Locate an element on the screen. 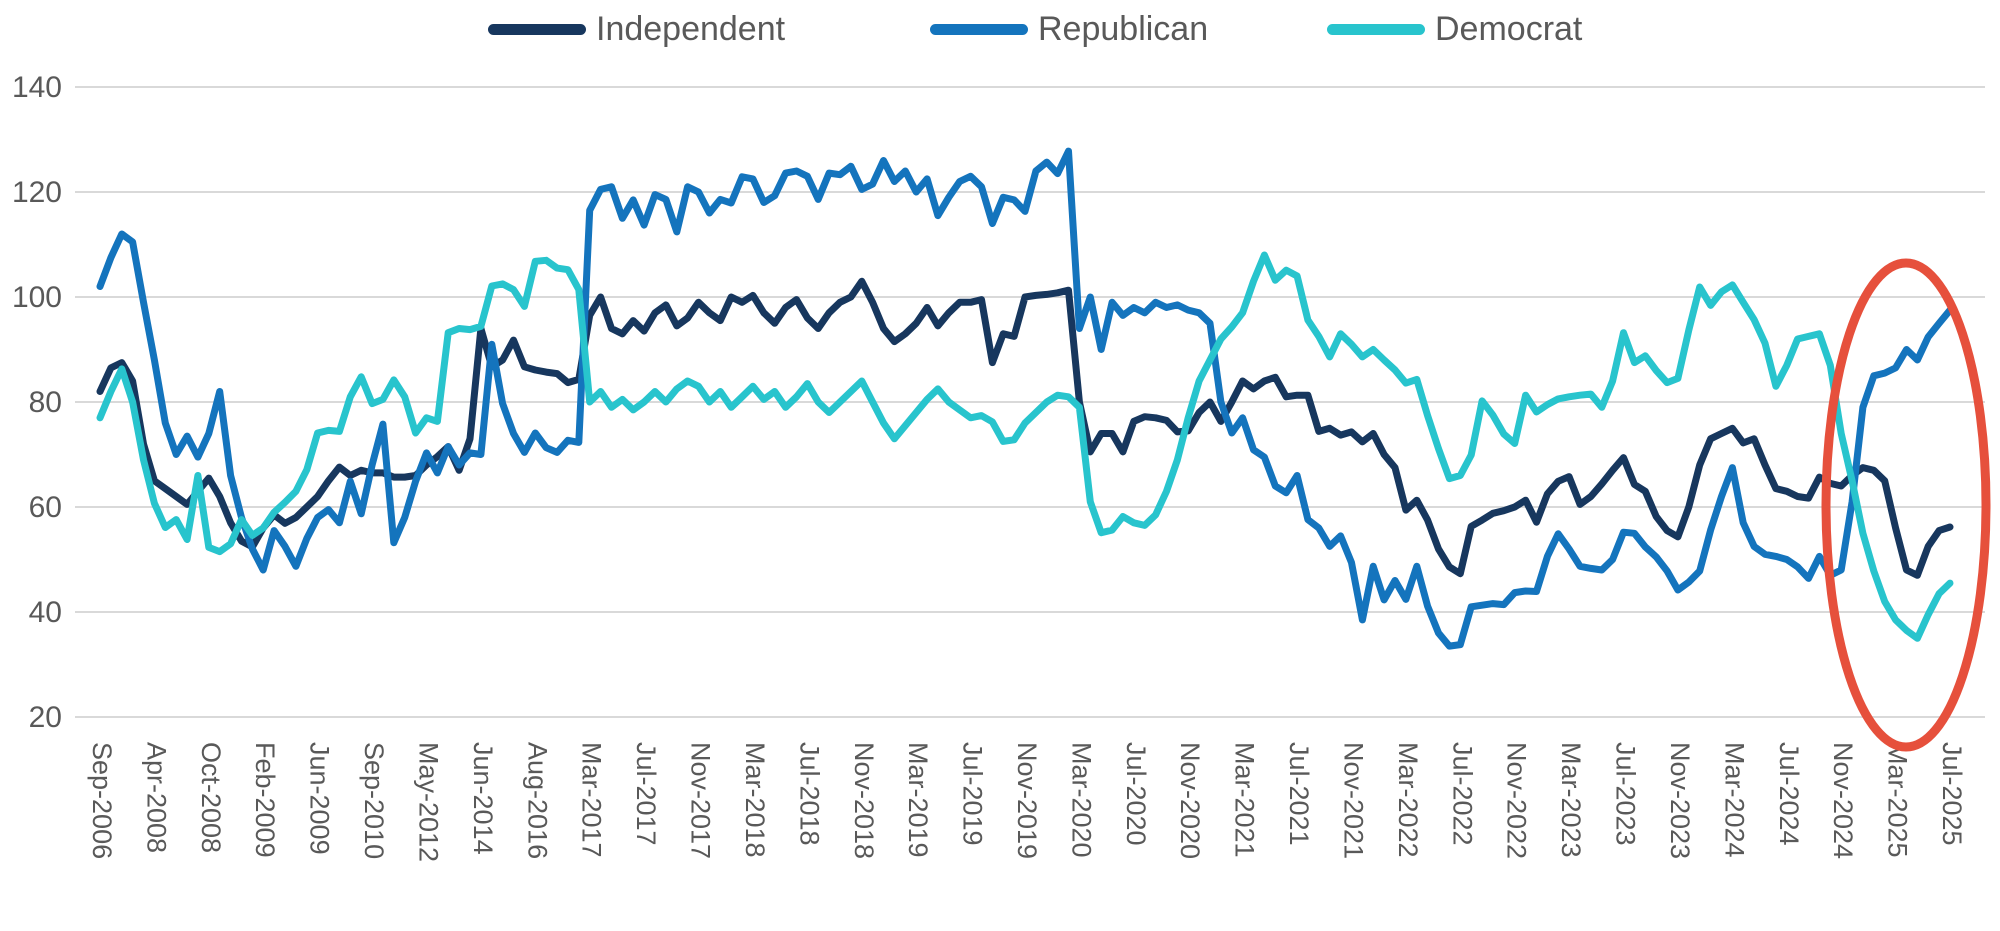  x-tick-label: Jul-2023 is located at coordinates (1626, 794).